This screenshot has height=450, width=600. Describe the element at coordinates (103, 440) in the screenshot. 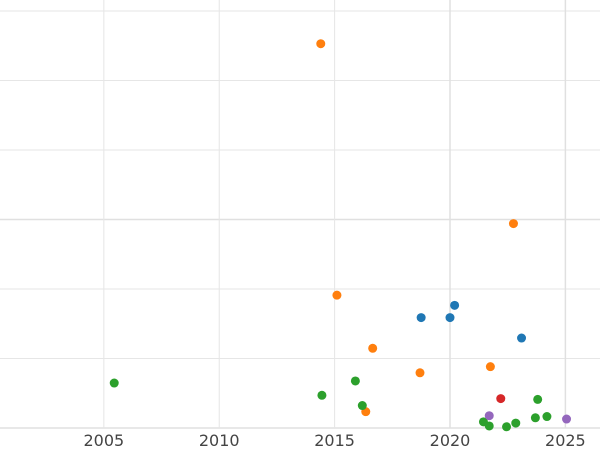

I see `x-tick-label: 2005` at that location.